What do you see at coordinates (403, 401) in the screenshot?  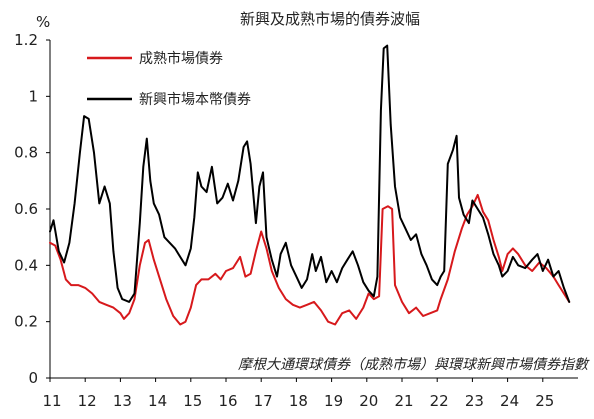 I see `x-tick-label: 21` at bounding box center [403, 401].